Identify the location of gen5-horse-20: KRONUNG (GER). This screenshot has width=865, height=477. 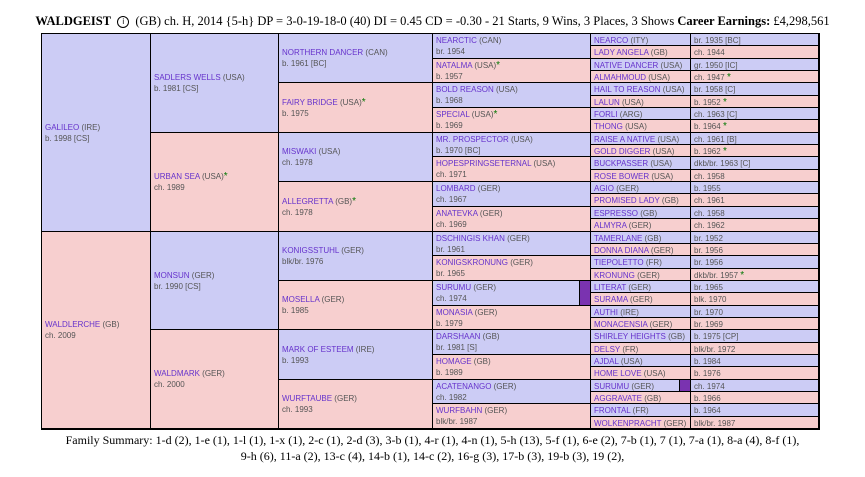
(641, 275).